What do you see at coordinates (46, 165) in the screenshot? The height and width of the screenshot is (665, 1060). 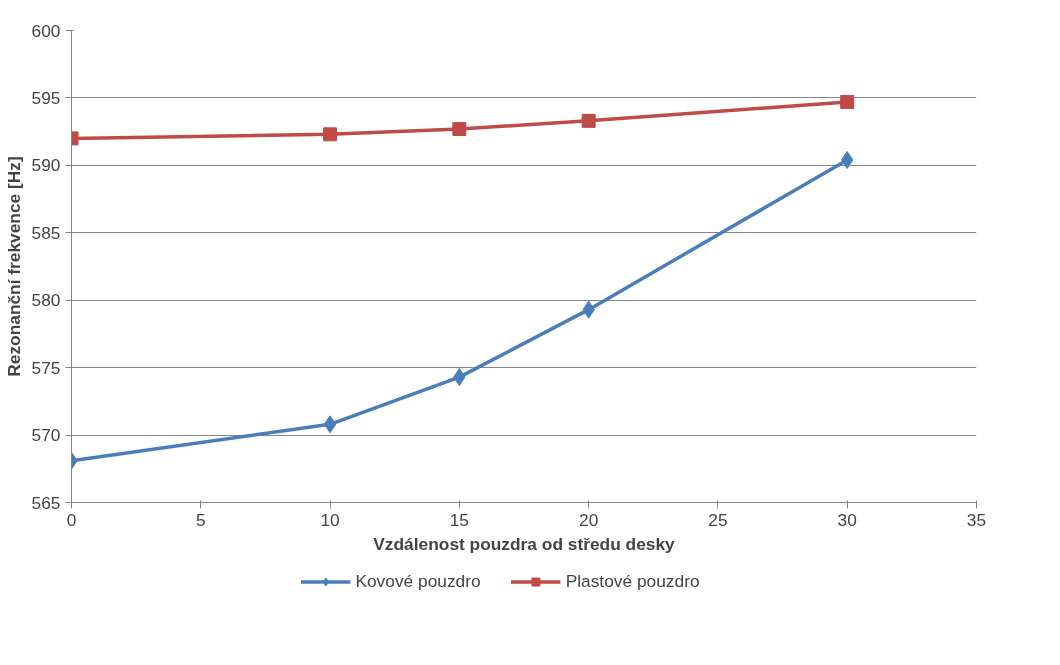 I see `y-tick-label: 590` at bounding box center [46, 165].